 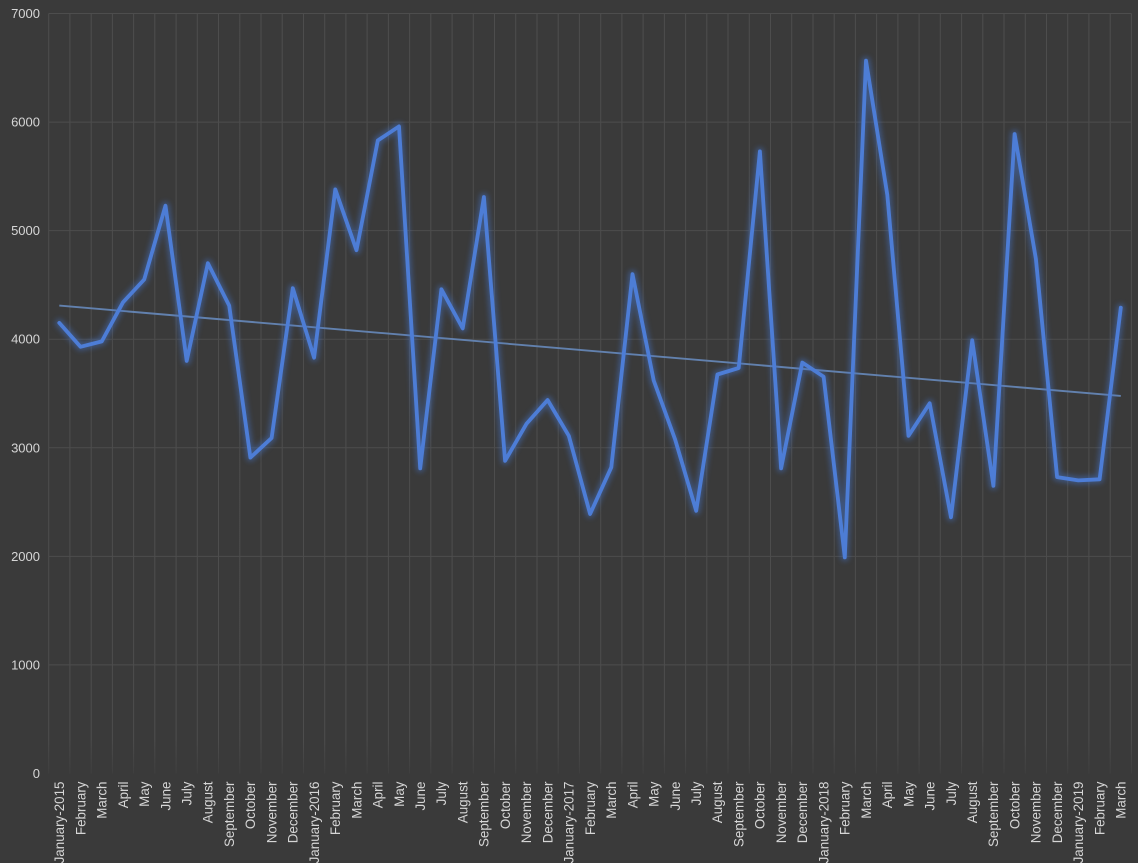 I want to click on svg-text: January-2017, so click(x=569, y=822).